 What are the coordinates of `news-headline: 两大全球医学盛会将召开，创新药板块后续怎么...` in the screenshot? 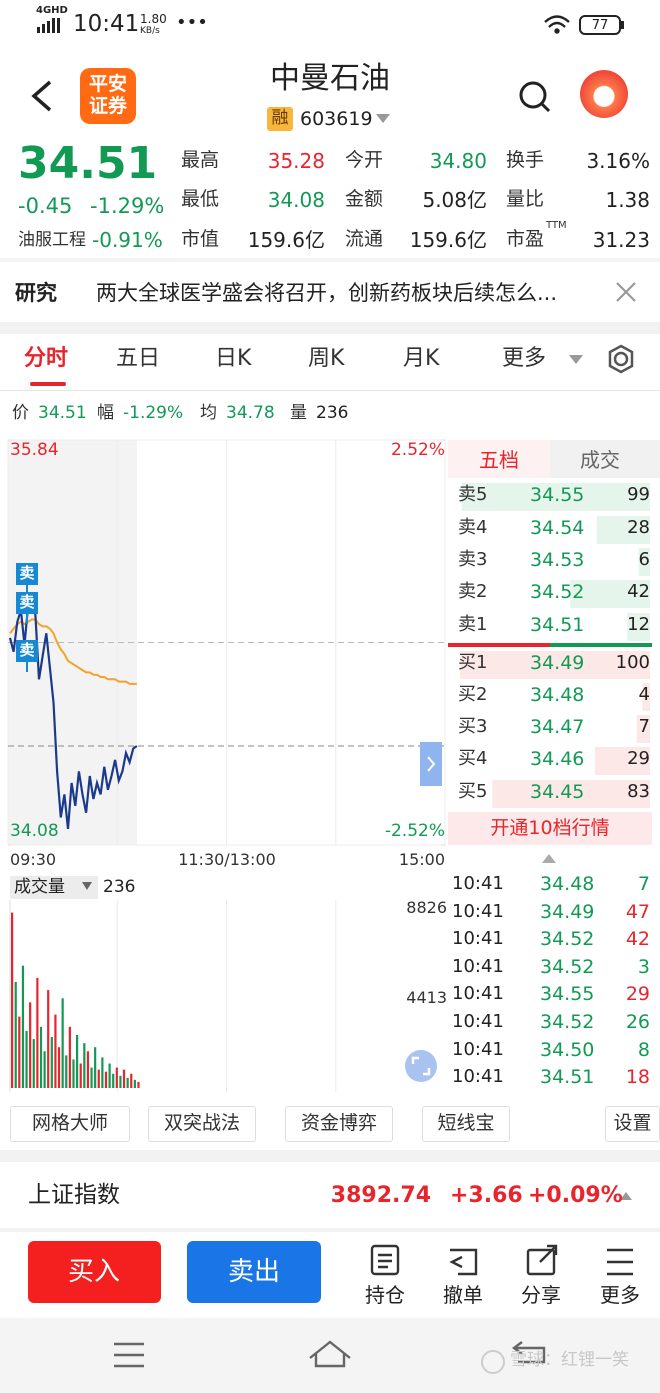 It's located at (327, 293).